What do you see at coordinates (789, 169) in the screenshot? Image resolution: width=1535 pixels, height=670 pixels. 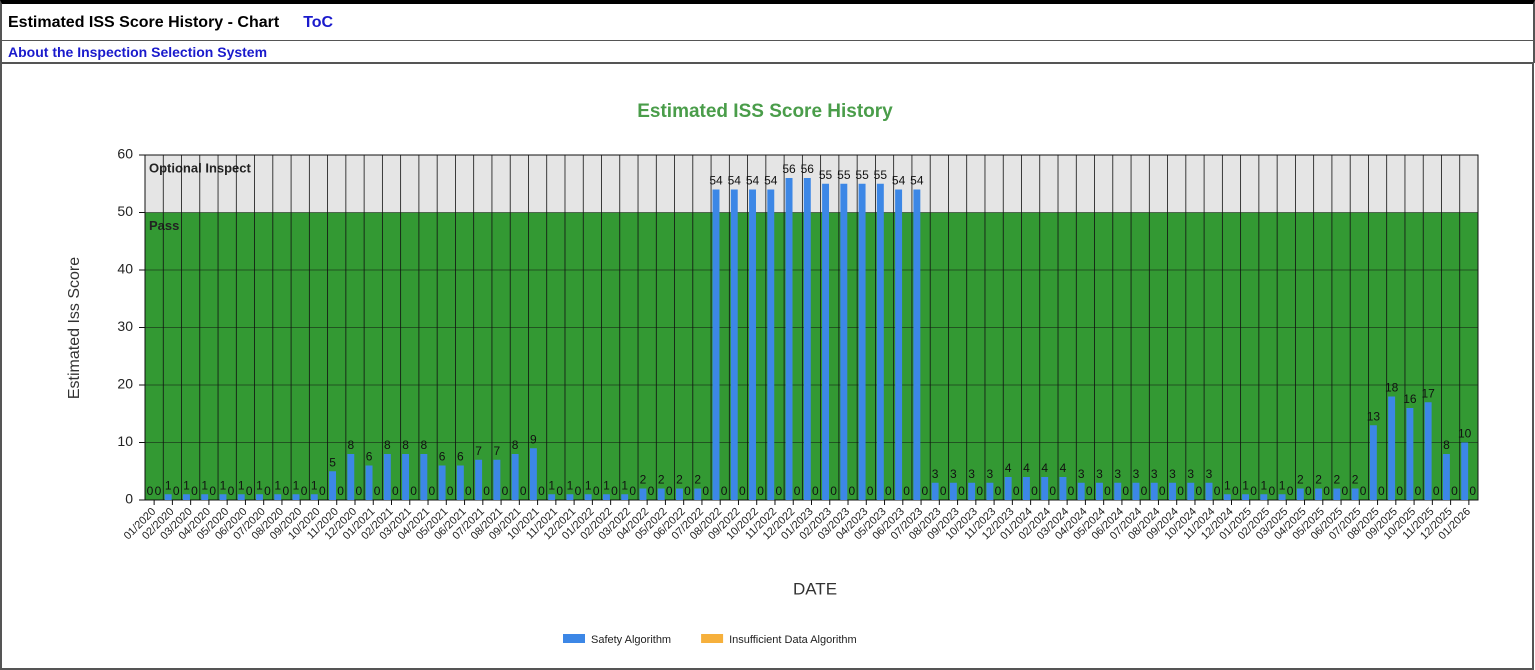 I see `value-label: 56` at bounding box center [789, 169].